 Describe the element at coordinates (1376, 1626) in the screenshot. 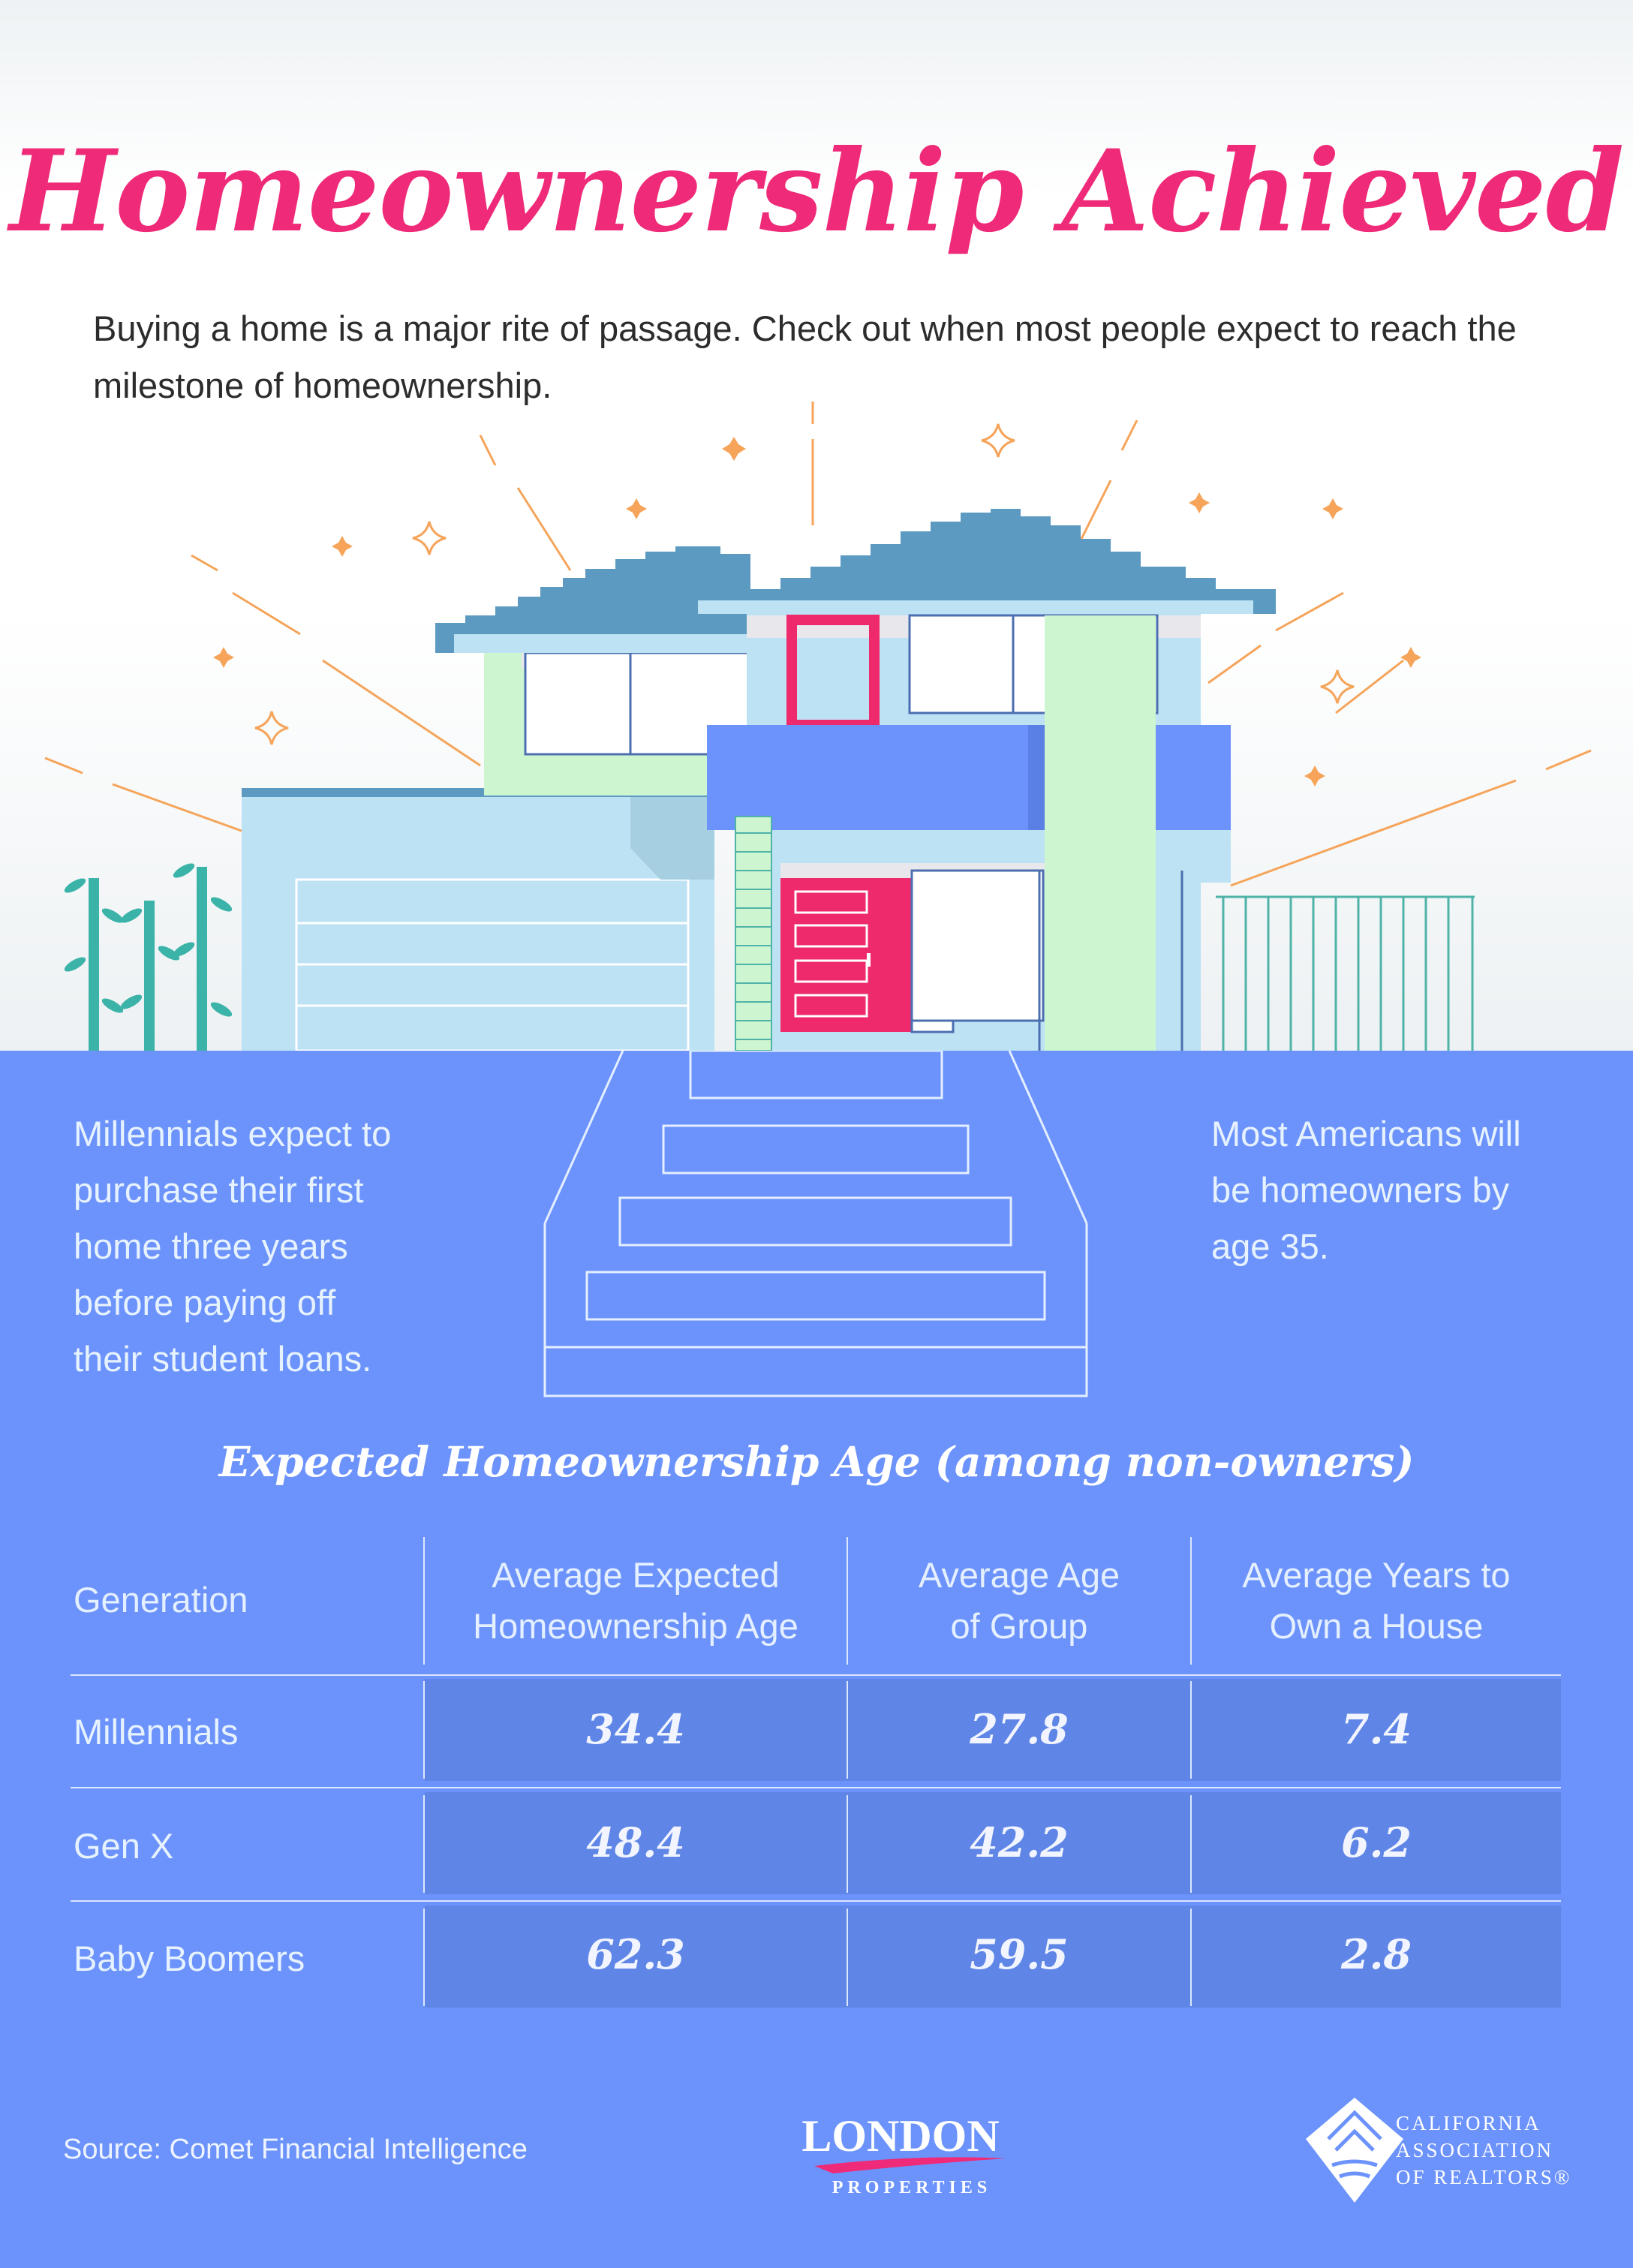

I see `header-line: Own a House` at that location.